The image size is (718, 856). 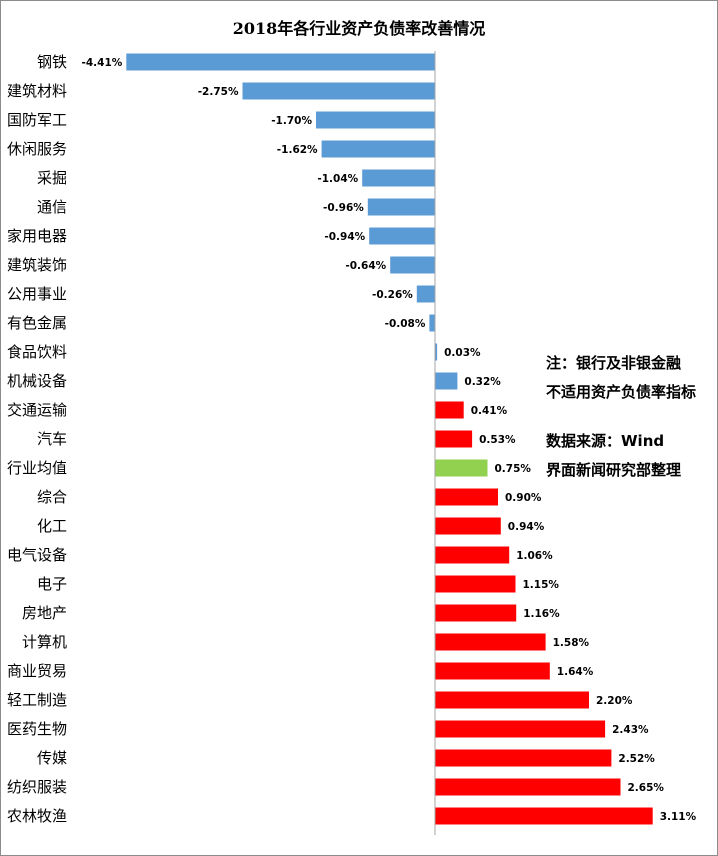 I want to click on value-label-0: -4.41%, so click(x=102, y=63).